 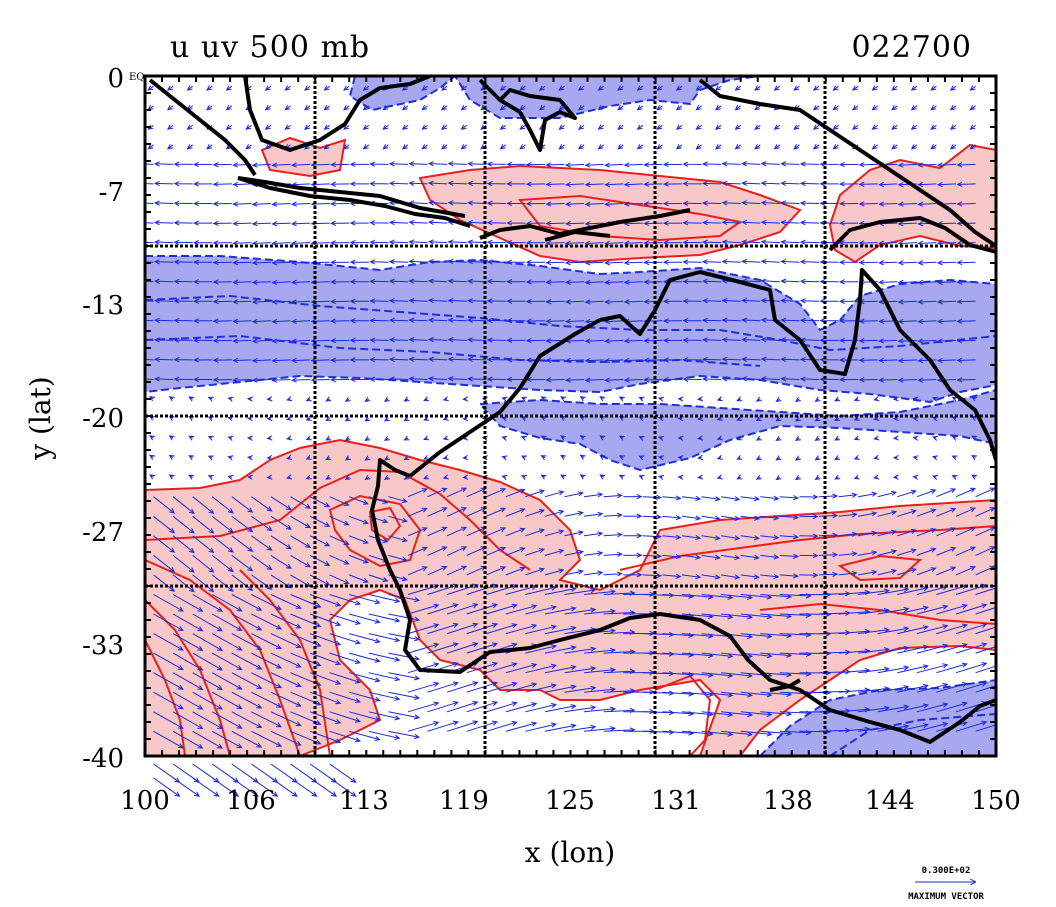 What do you see at coordinates (570, 852) in the screenshot?
I see `x-axis-label: x (lon)` at bounding box center [570, 852].